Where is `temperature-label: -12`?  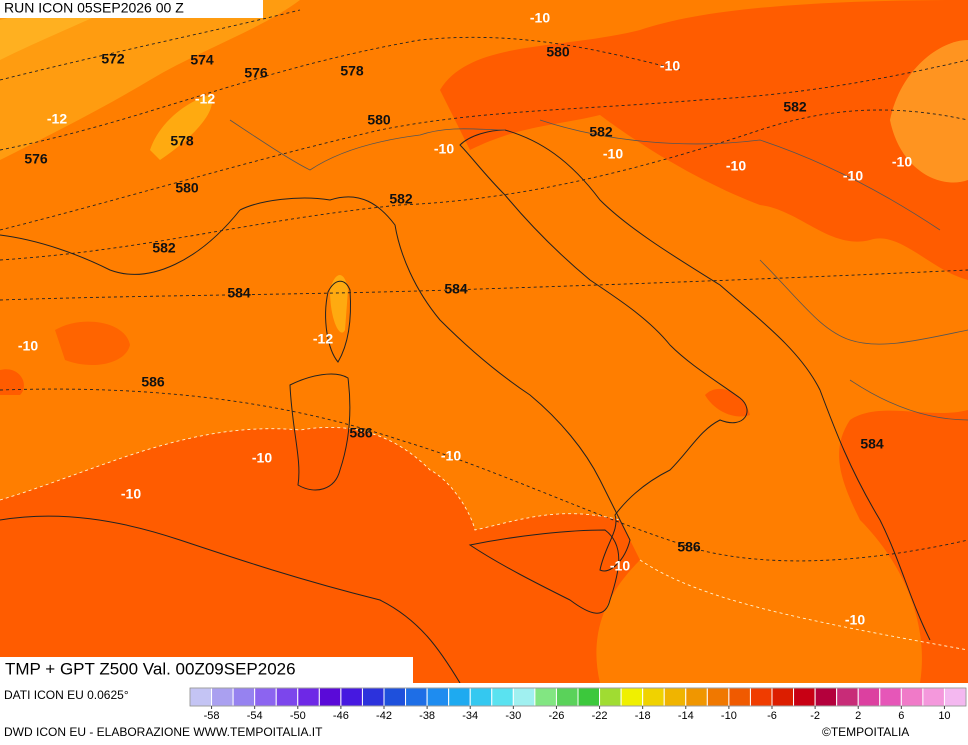 temperature-label: -12 is located at coordinates (323, 339).